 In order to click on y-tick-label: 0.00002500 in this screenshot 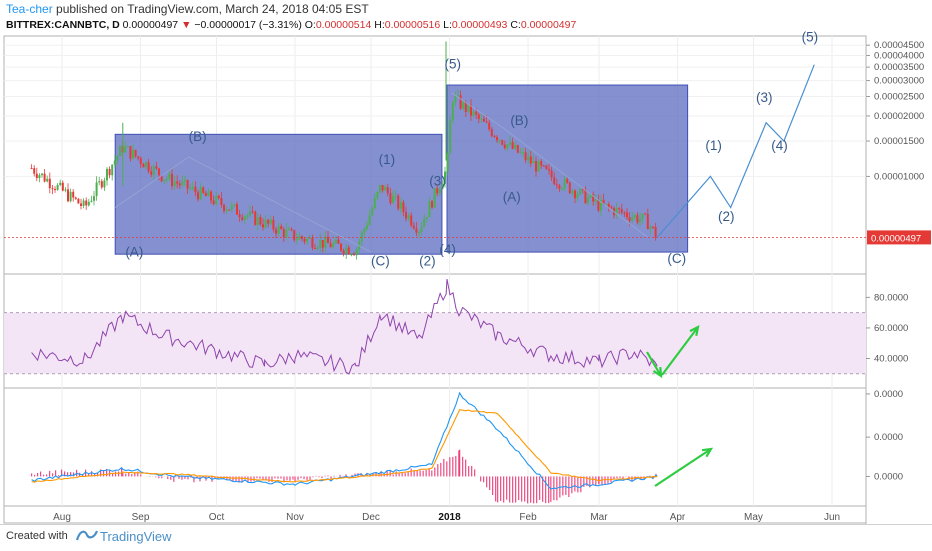, I will do `click(899, 96)`.